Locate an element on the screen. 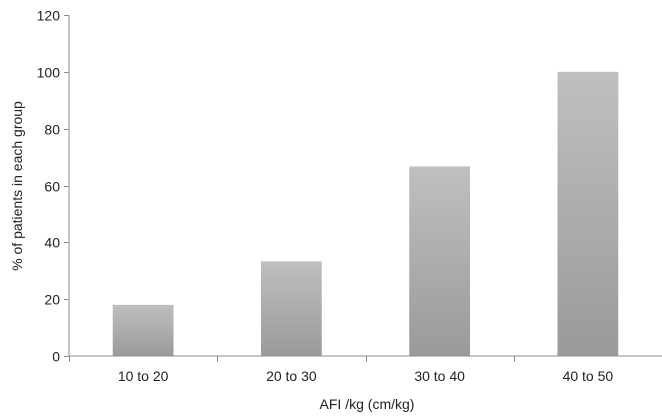 The height and width of the screenshot is (417, 662). x-tick-label: 20 to 30 is located at coordinates (291, 376).